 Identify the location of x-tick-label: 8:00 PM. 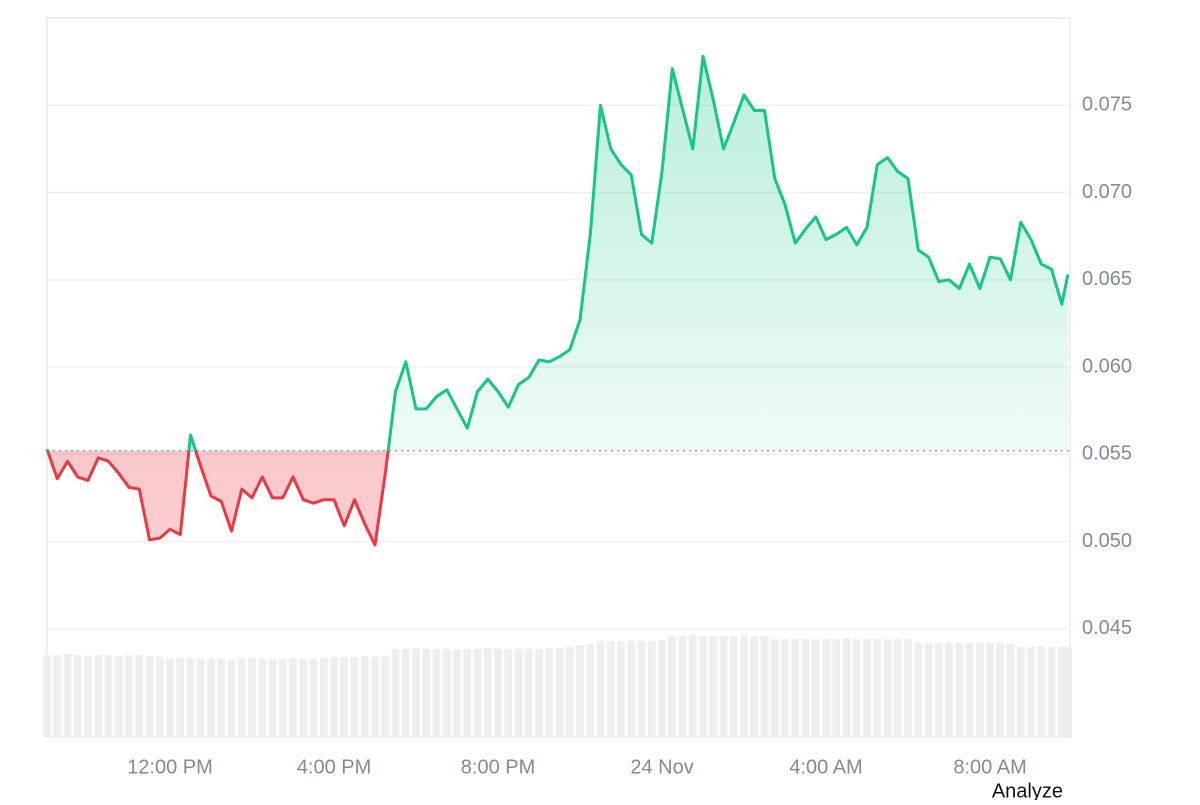
(498, 767).